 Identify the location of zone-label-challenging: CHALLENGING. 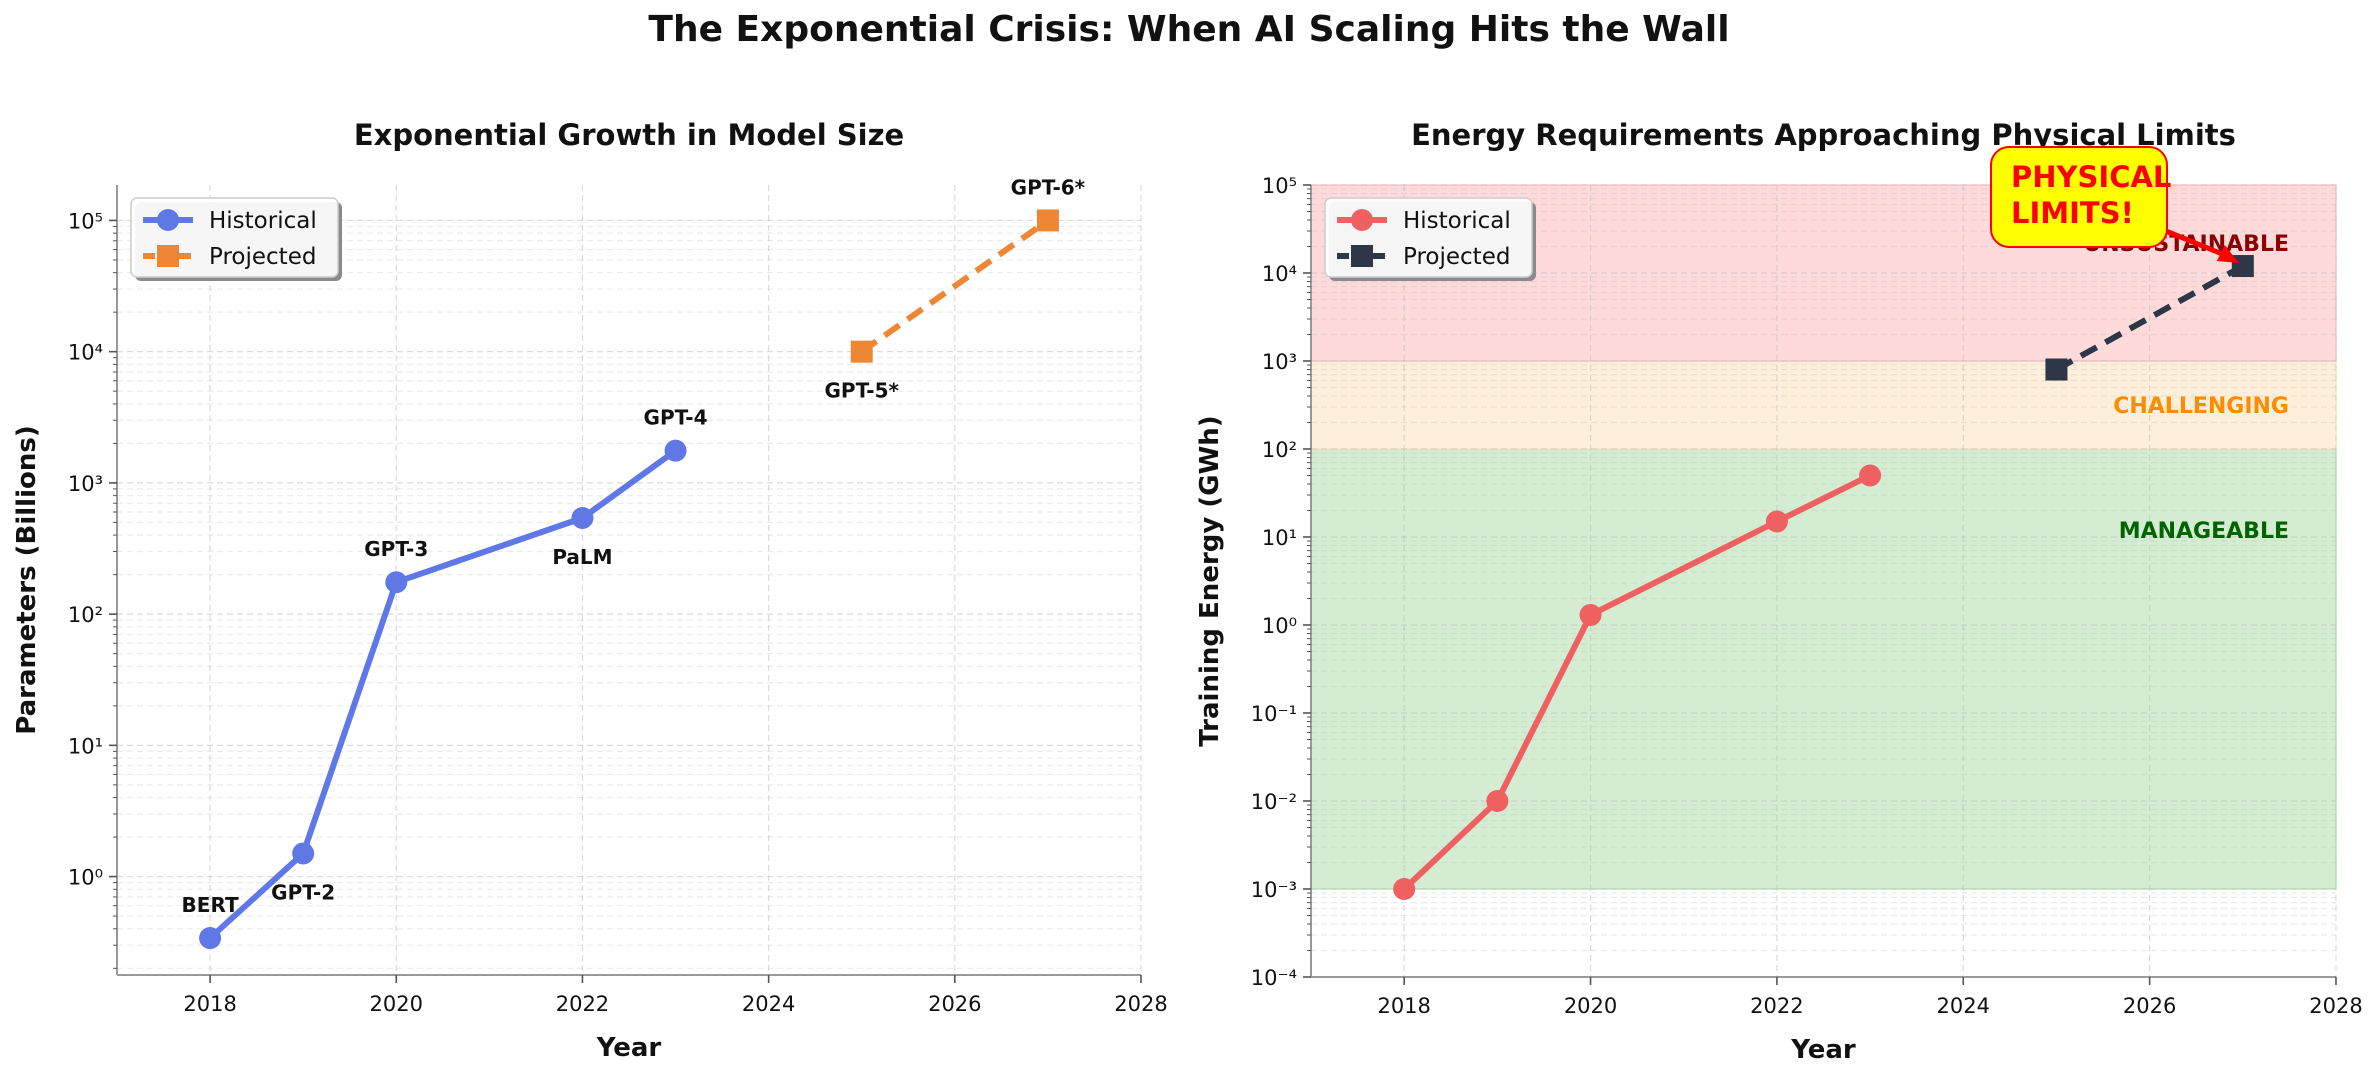
(2201, 406).